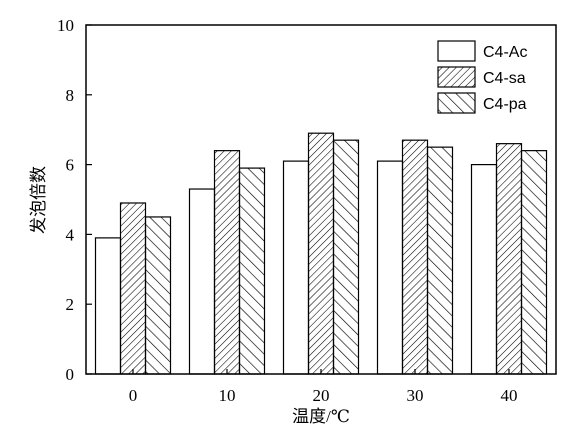 The width and height of the screenshot is (584, 444). I want to click on x-axis-label: 温度/℃, so click(321, 416).